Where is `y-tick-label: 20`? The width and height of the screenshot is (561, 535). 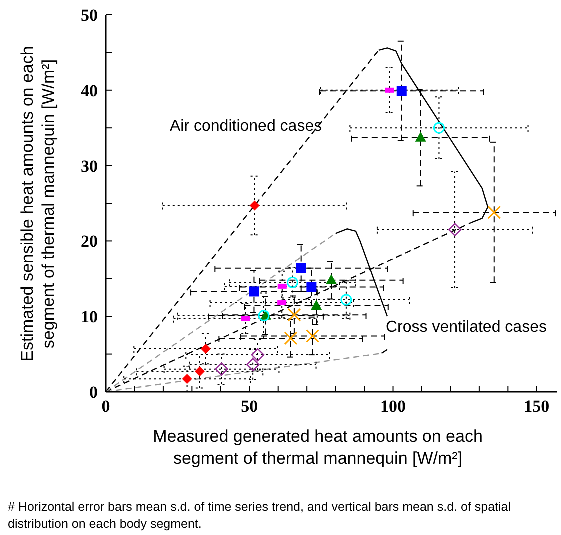
y-tick-label: 20 is located at coordinates (89, 242).